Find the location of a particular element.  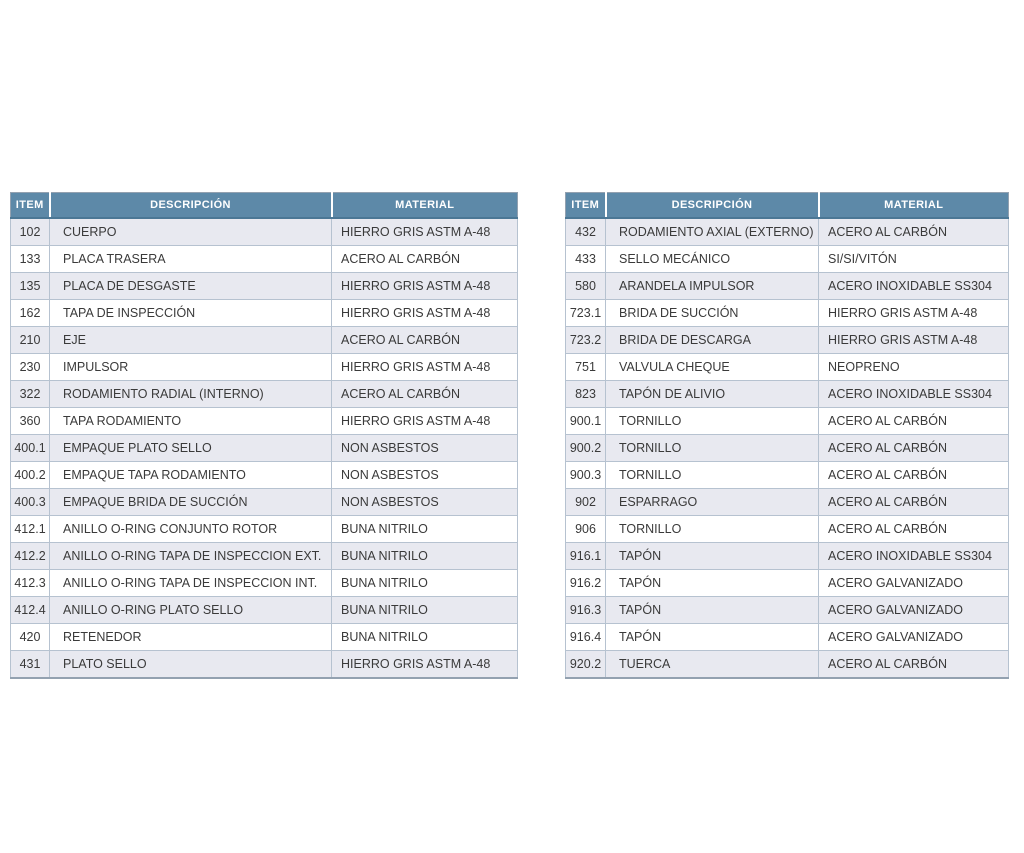

cell-description: ANILLO O-RING TAPA DE INSPECCION EXT. is located at coordinates (190, 556).